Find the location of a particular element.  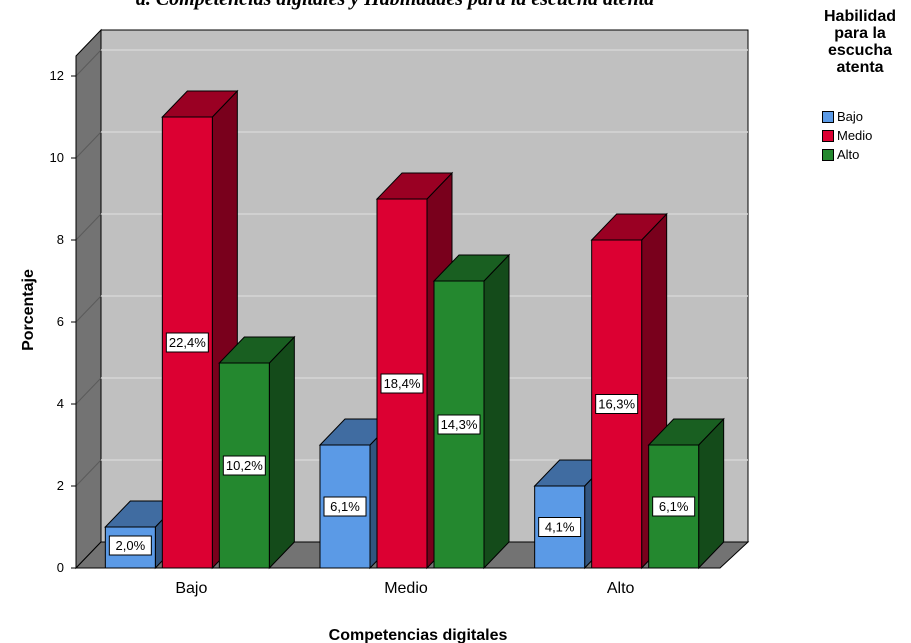

legend-item-bajo: Bajo is located at coordinates (847, 116).